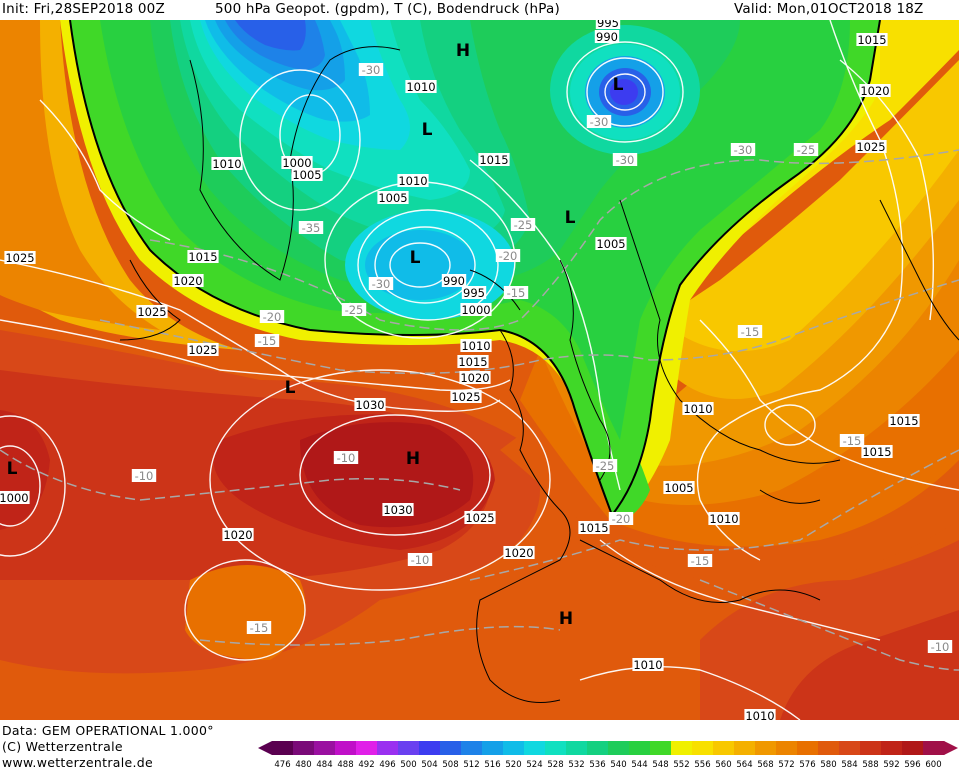 The image size is (959, 770). What do you see at coordinates (492, 765) in the screenshot?
I see `legend-value: 516` at bounding box center [492, 765].